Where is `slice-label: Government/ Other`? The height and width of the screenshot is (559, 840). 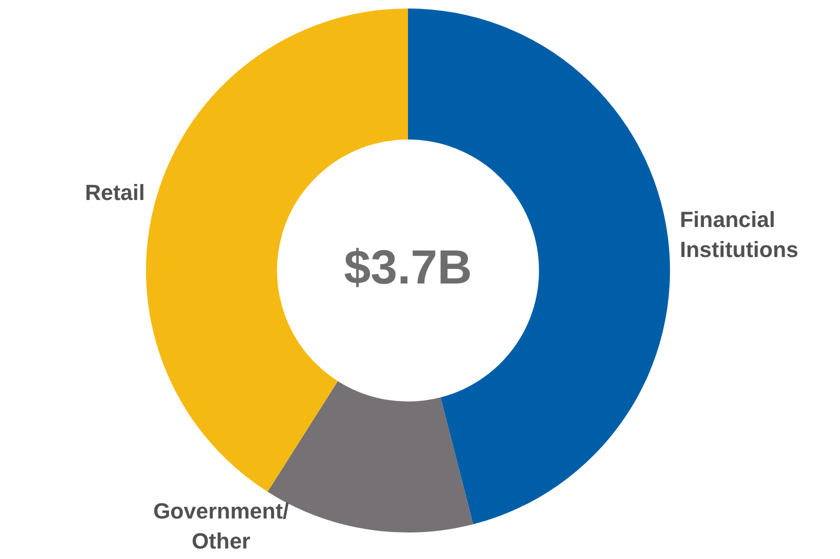
slice-label: Government/ Other is located at coordinates (221, 526).